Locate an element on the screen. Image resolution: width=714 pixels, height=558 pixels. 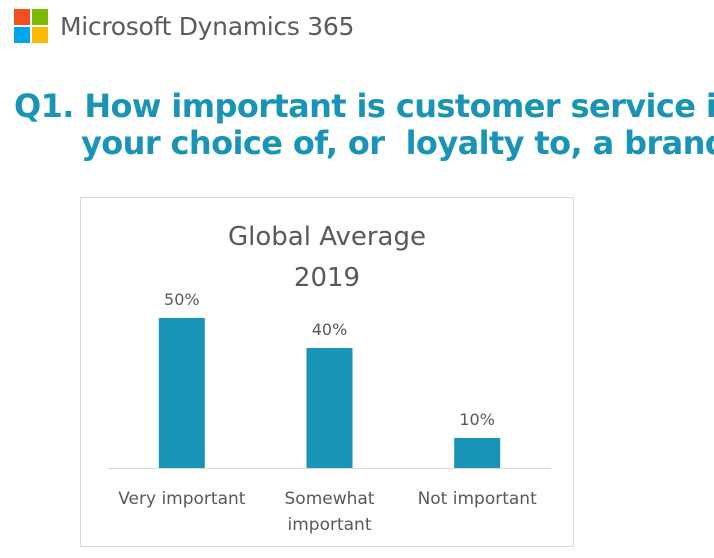
question-line-1: Q1. How important is customer service in is located at coordinates (364, 106).